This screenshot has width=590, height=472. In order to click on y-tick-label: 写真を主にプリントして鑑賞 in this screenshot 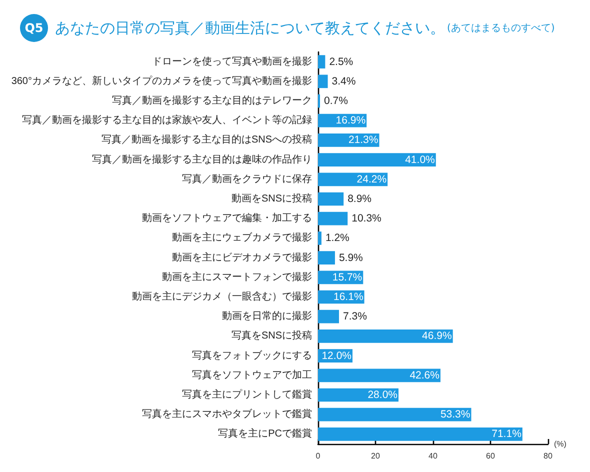, I will do `click(247, 394)`.